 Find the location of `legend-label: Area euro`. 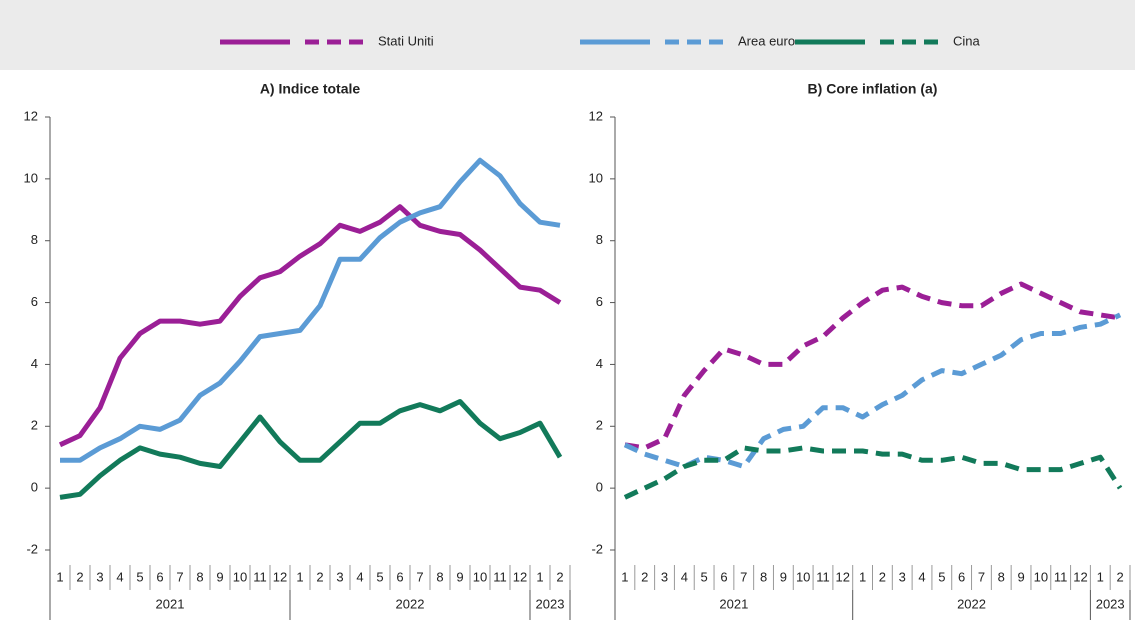

legend-label: Area euro is located at coordinates (766, 40).